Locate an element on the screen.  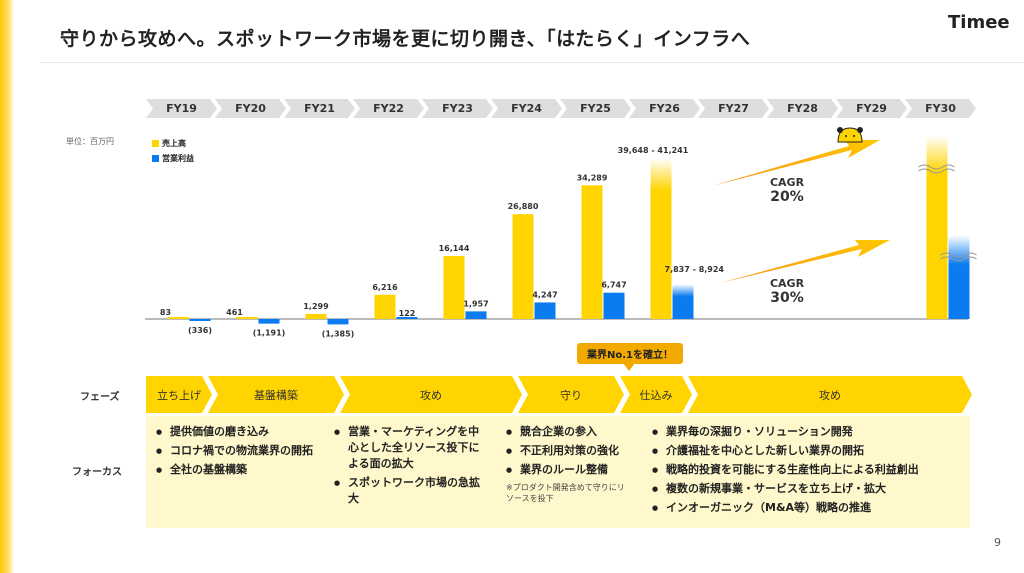
legend-swatch-income is located at coordinates (155, 158).